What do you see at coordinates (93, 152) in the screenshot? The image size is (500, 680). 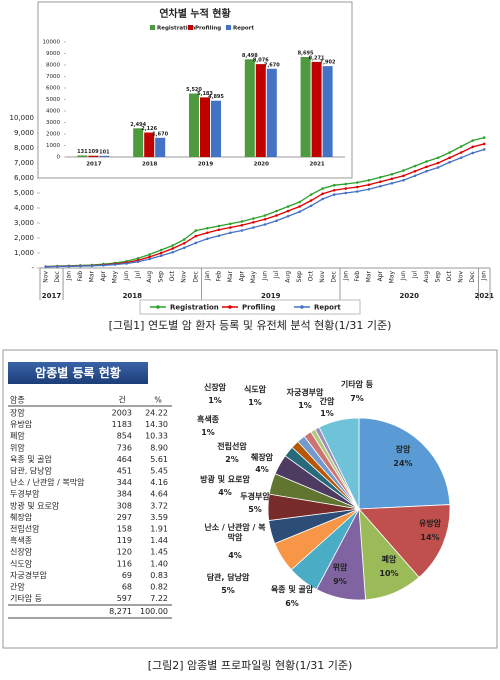 I see `value-label: 109` at bounding box center [93, 152].